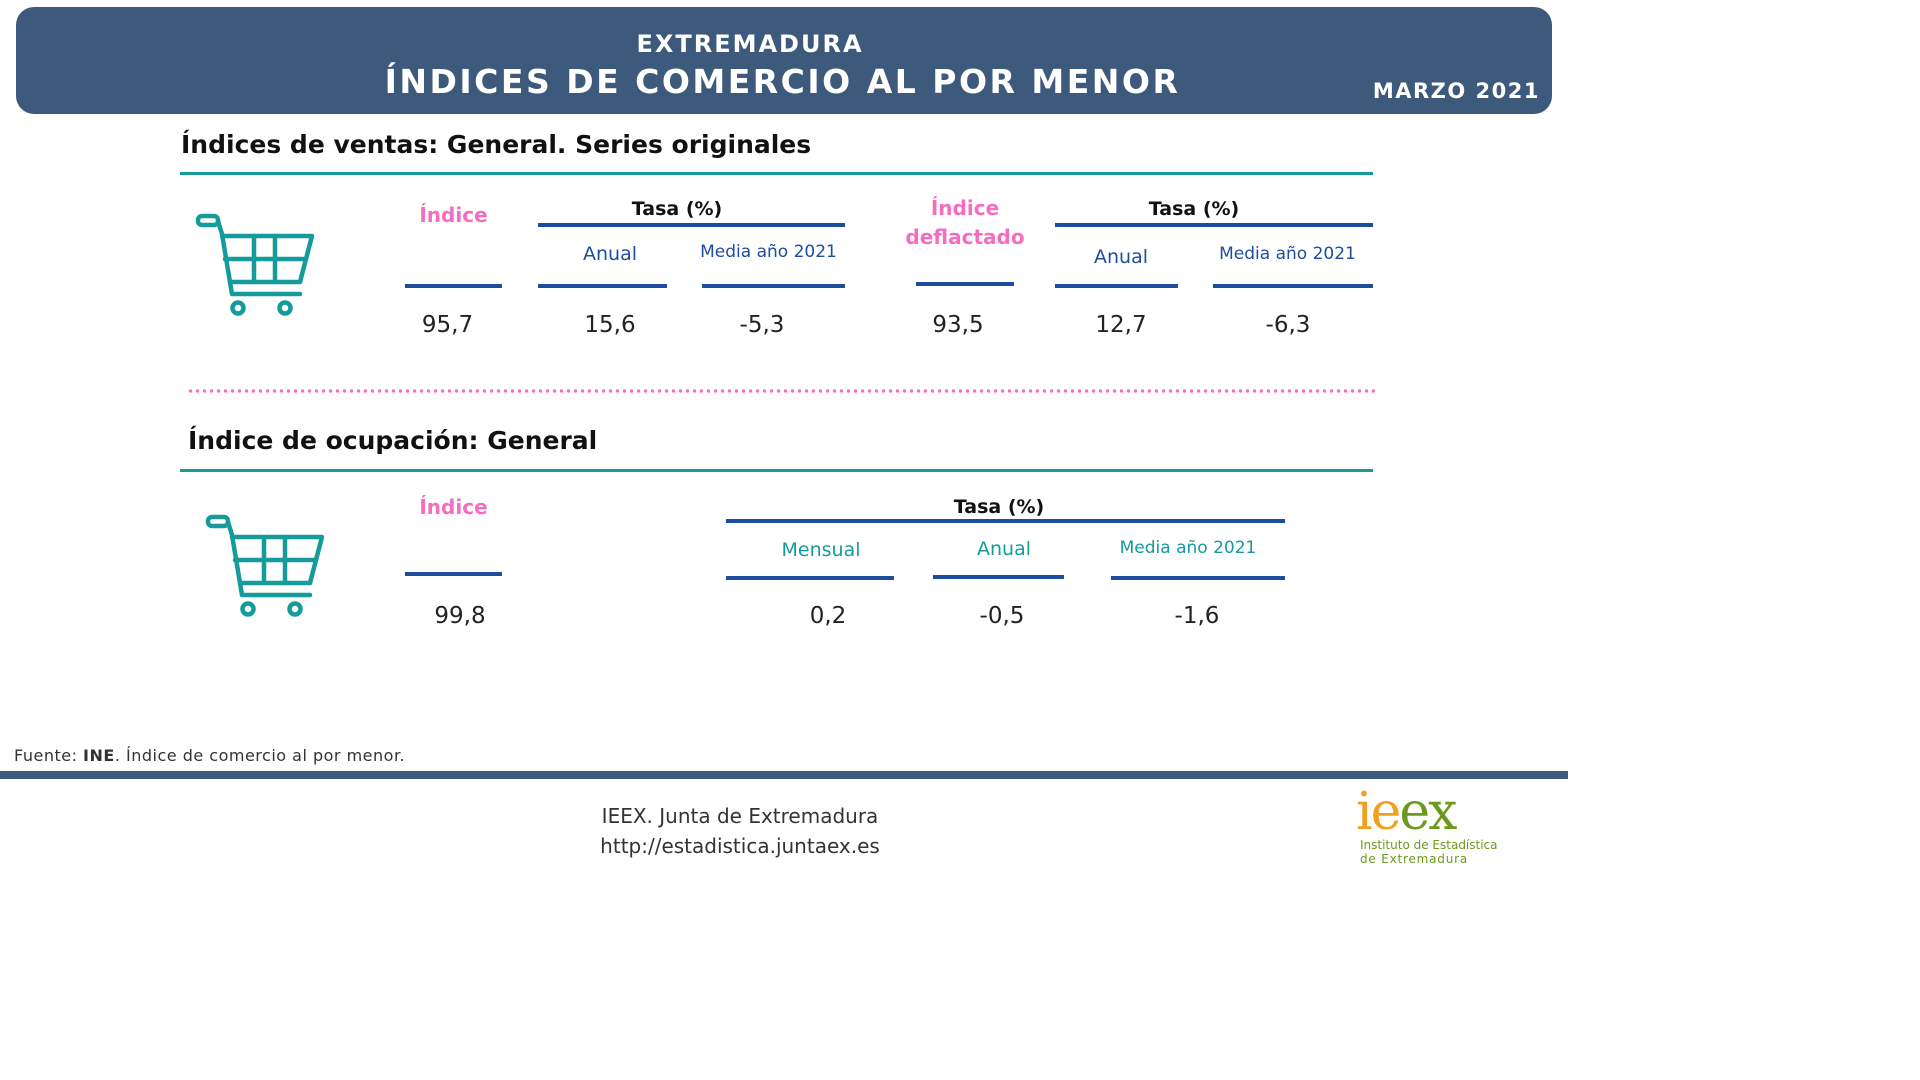  Describe the element at coordinates (965, 208) in the screenshot. I see `deflated-index-label-line1: Índice` at that location.